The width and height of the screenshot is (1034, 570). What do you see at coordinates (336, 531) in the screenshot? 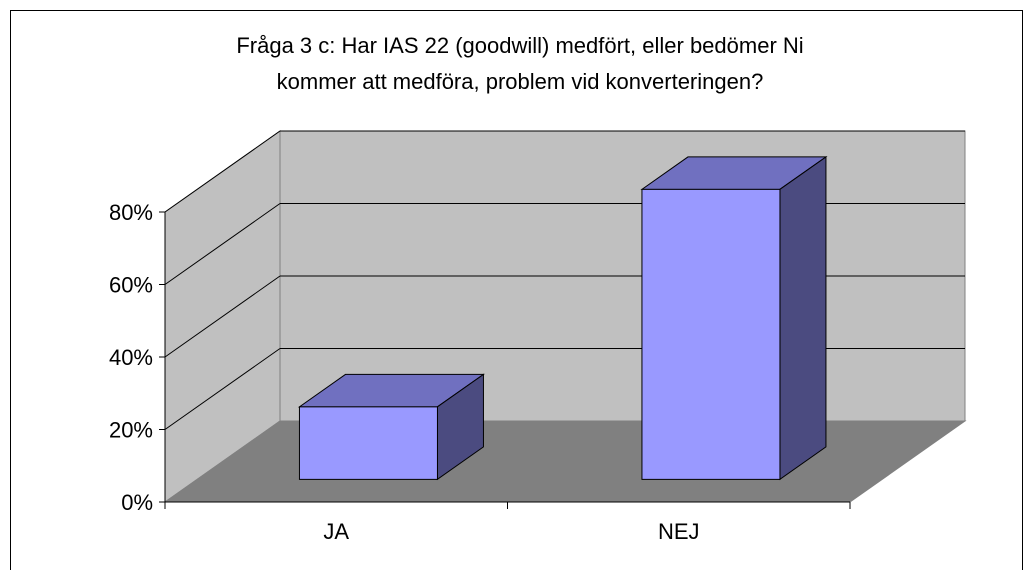
I see `x-tick-label: JA` at bounding box center [336, 531].